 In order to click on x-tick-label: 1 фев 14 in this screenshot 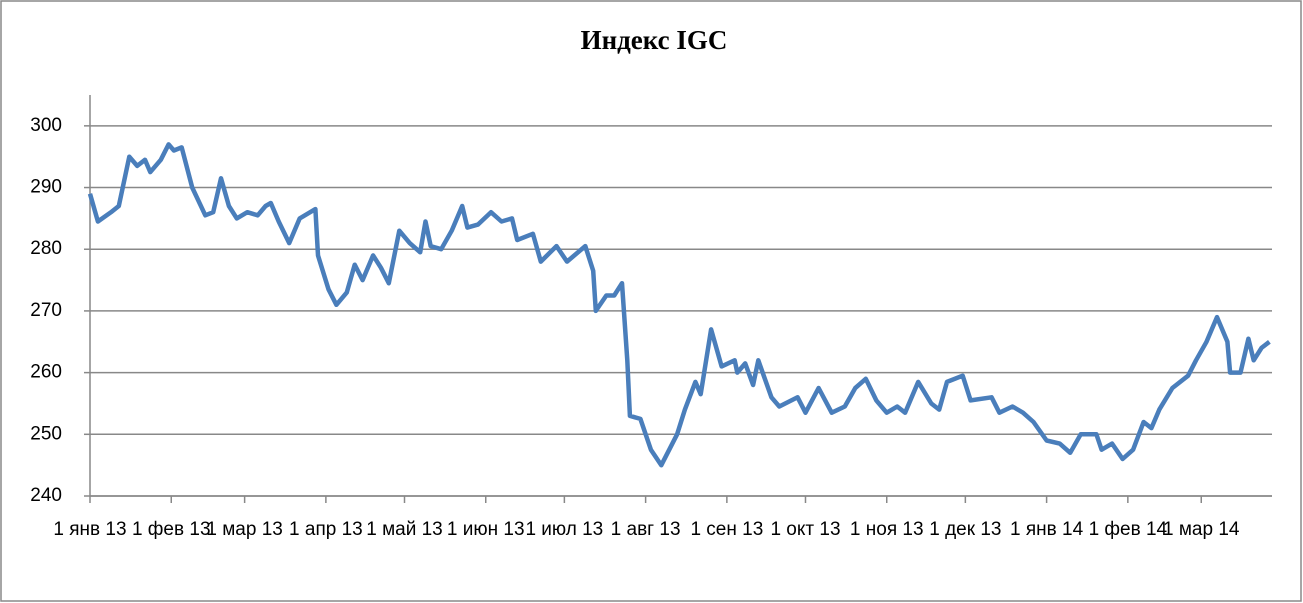, I will do `click(1128, 529)`.